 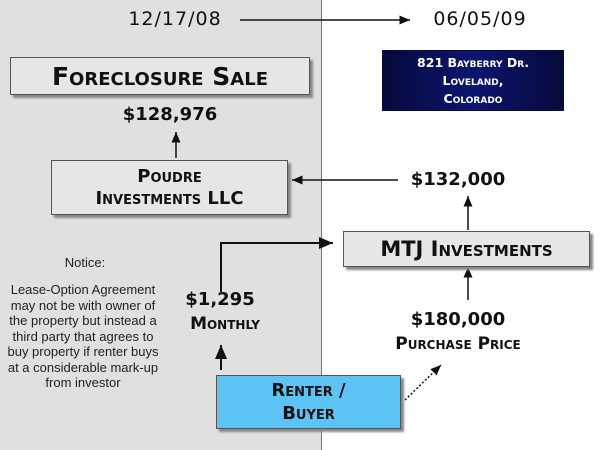 I want to click on address-line3: Colorado, so click(x=473, y=98).